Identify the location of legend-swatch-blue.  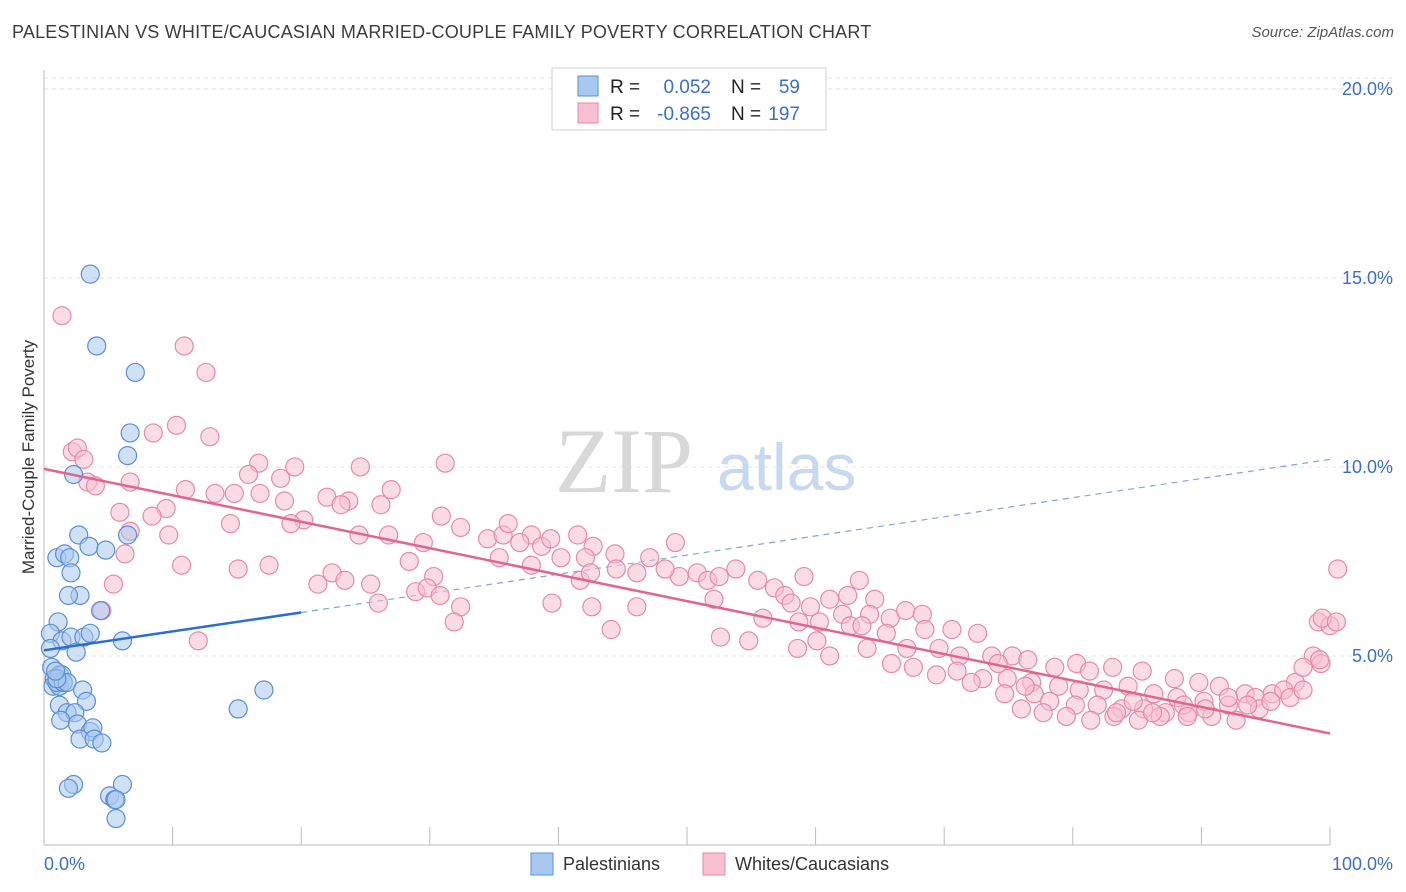
(588, 86).